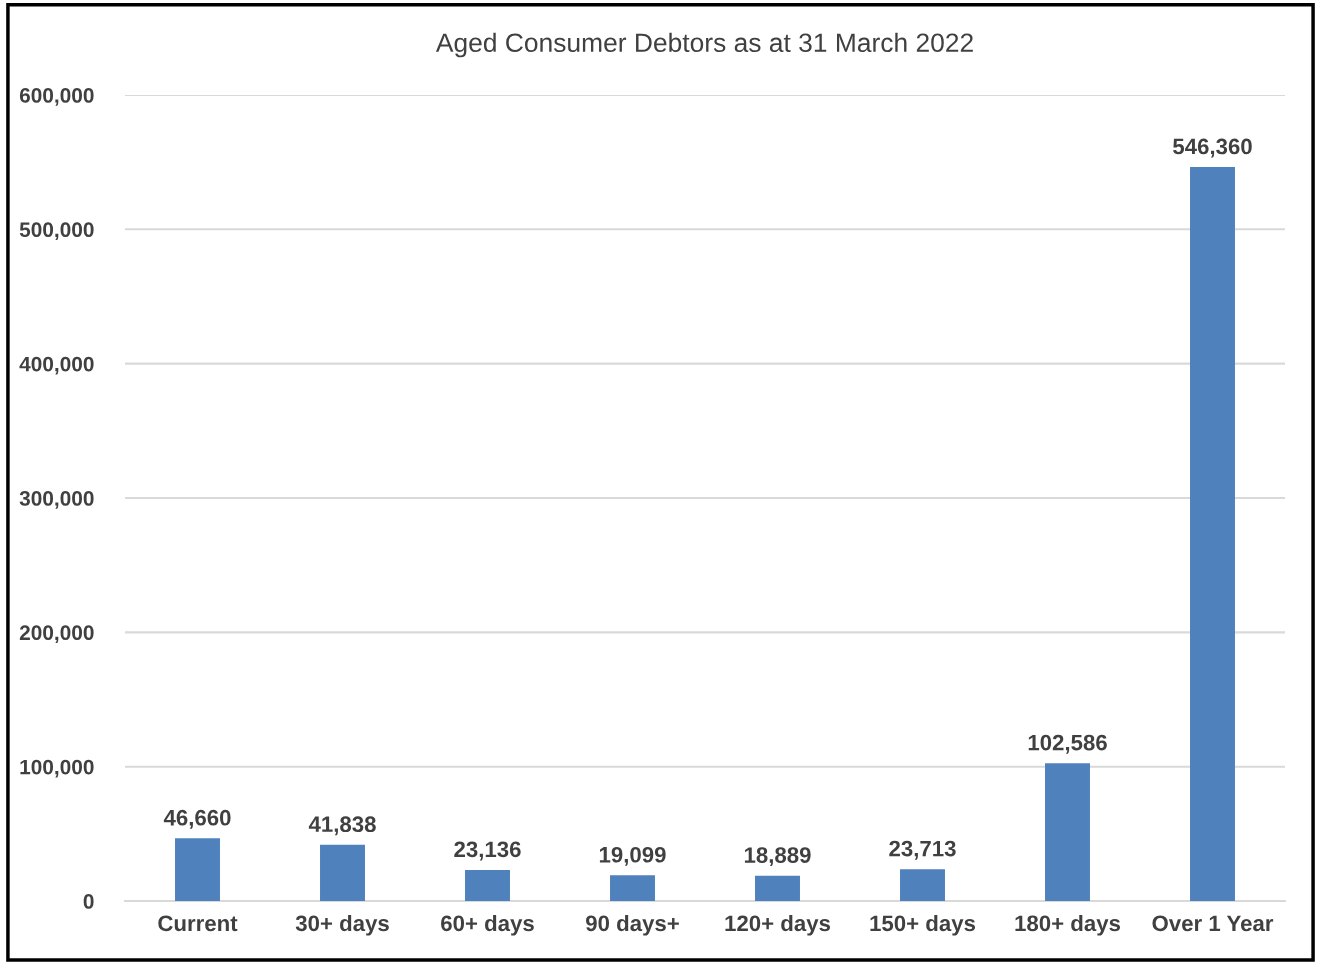  What do you see at coordinates (56, 97) in the screenshot?
I see `y-tick-label: 600,000` at bounding box center [56, 97].